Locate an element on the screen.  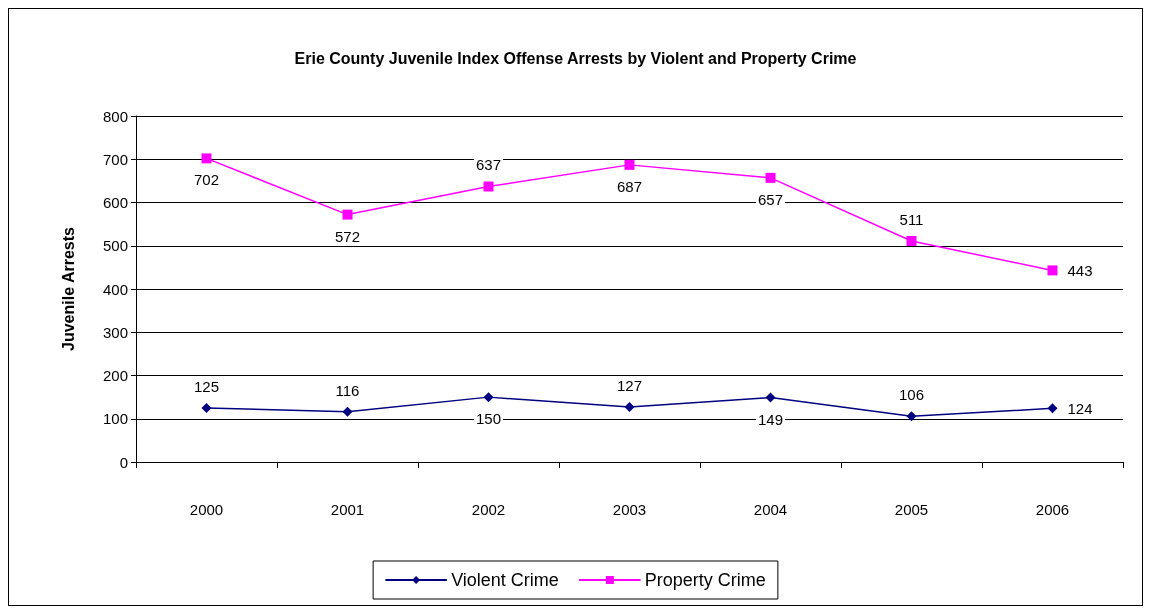
data-label: 116 is located at coordinates (347, 390).